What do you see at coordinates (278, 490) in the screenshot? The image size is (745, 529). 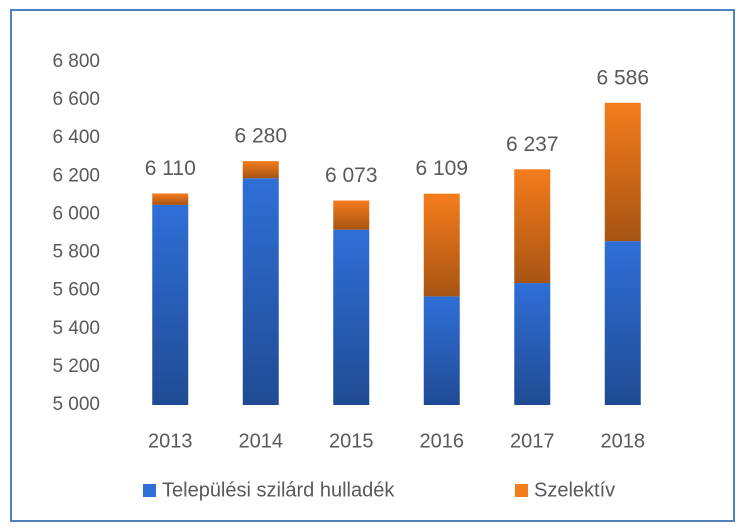 I see `legend-label: Települési szilárd hulladék` at bounding box center [278, 490].